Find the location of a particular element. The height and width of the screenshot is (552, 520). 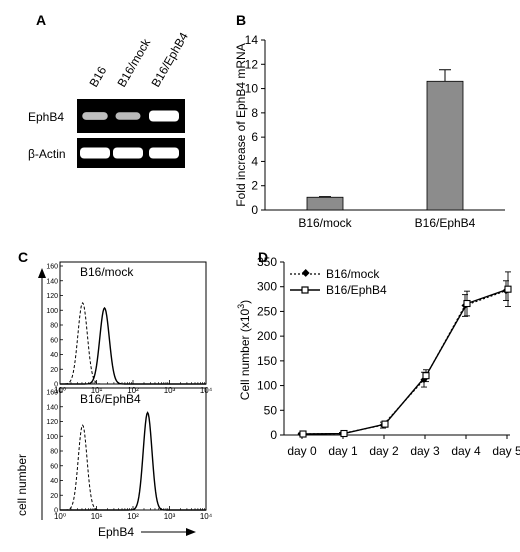

legend-marker-ephb4 is located at coordinates (305, 290).